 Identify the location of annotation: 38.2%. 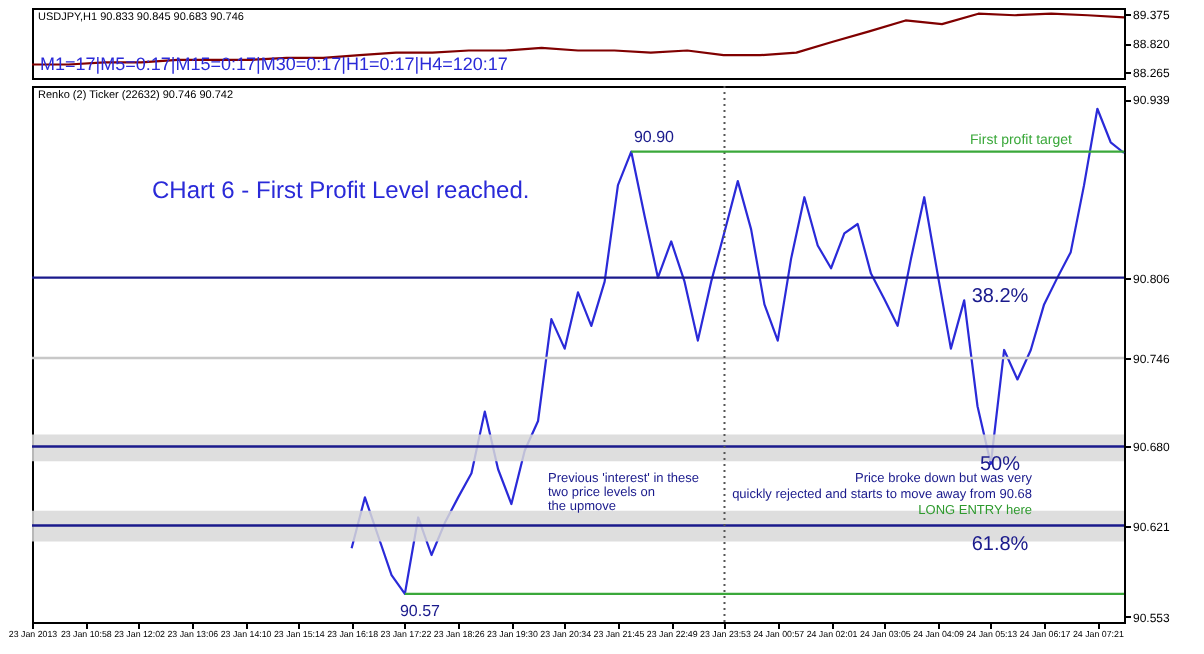
(1000, 296).